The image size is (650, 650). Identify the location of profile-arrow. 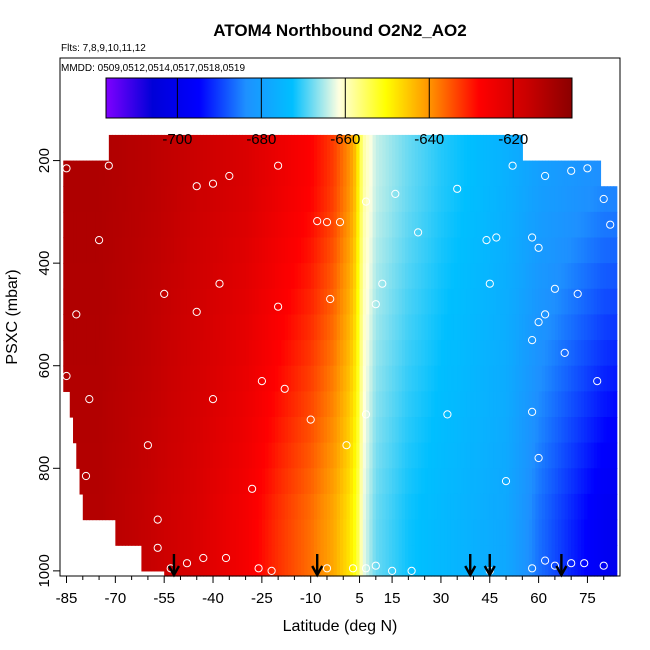
(561, 566).